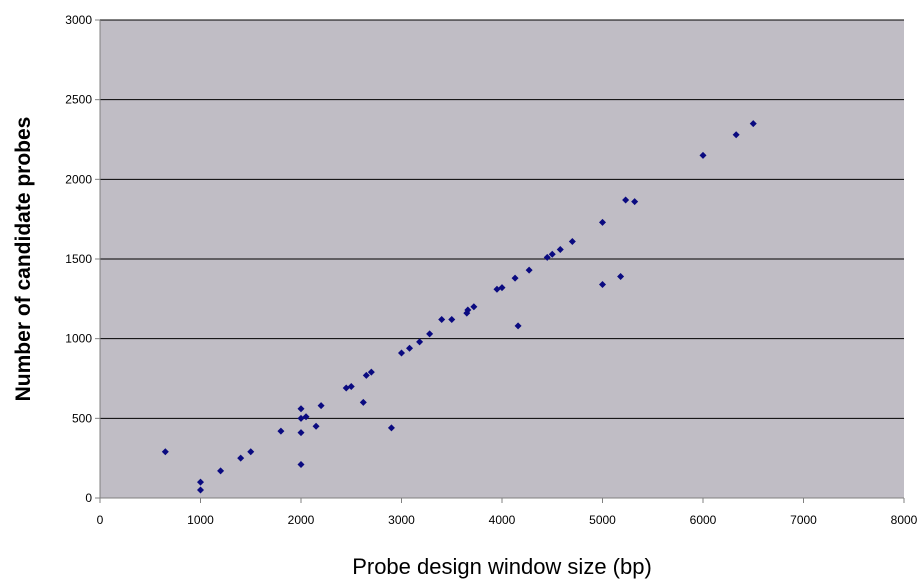 The image size is (922, 583). Describe the element at coordinates (502, 566) in the screenshot. I see `x-axis-title: Probe design window size (bp)` at that location.